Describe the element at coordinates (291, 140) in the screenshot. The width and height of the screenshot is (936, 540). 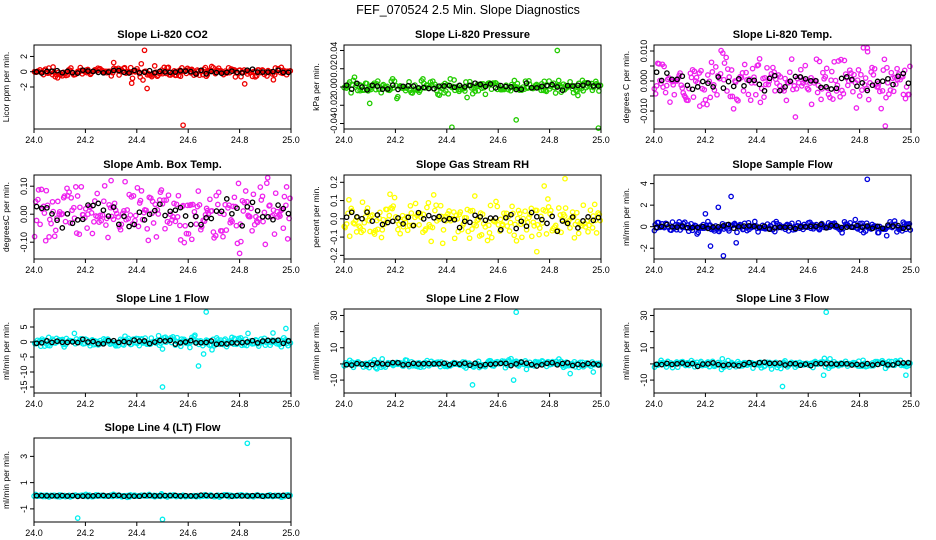
I see `x-tick-label: 25.0` at that location.